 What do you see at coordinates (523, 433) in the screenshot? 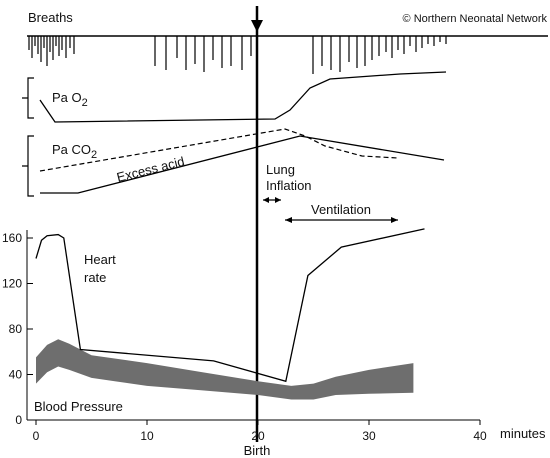
I see `x-axis-unit-label: minutes` at bounding box center [523, 433].